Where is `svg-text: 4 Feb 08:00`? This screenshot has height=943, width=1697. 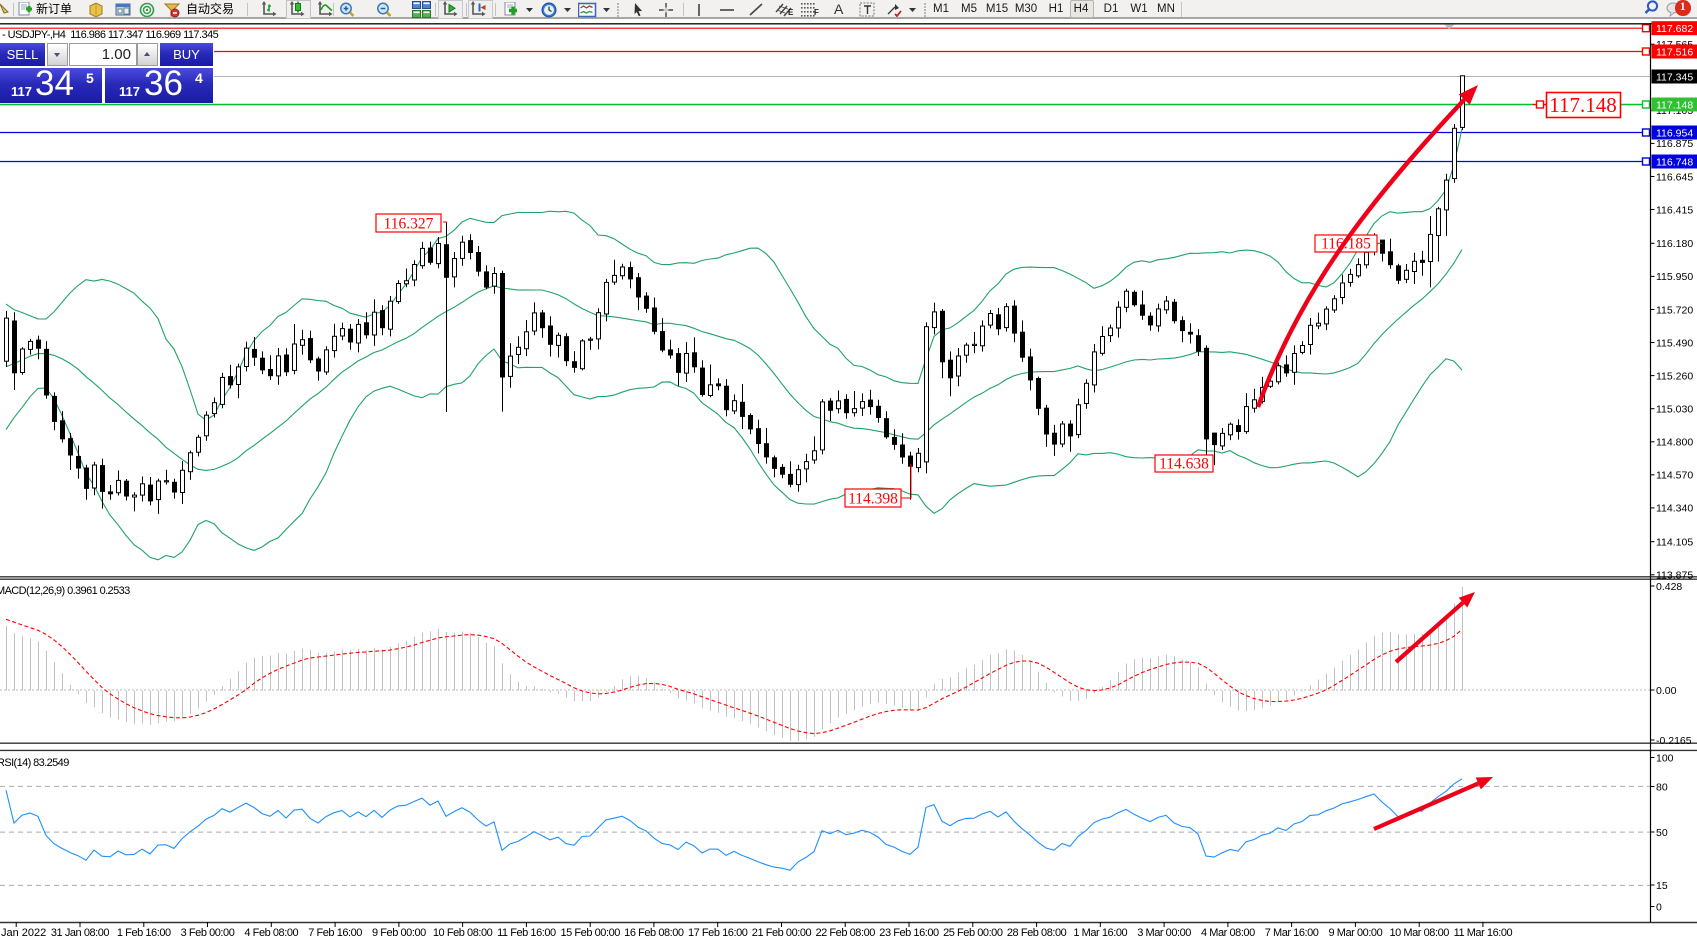 svg-text: 4 Feb 08:00 is located at coordinates (271, 933).